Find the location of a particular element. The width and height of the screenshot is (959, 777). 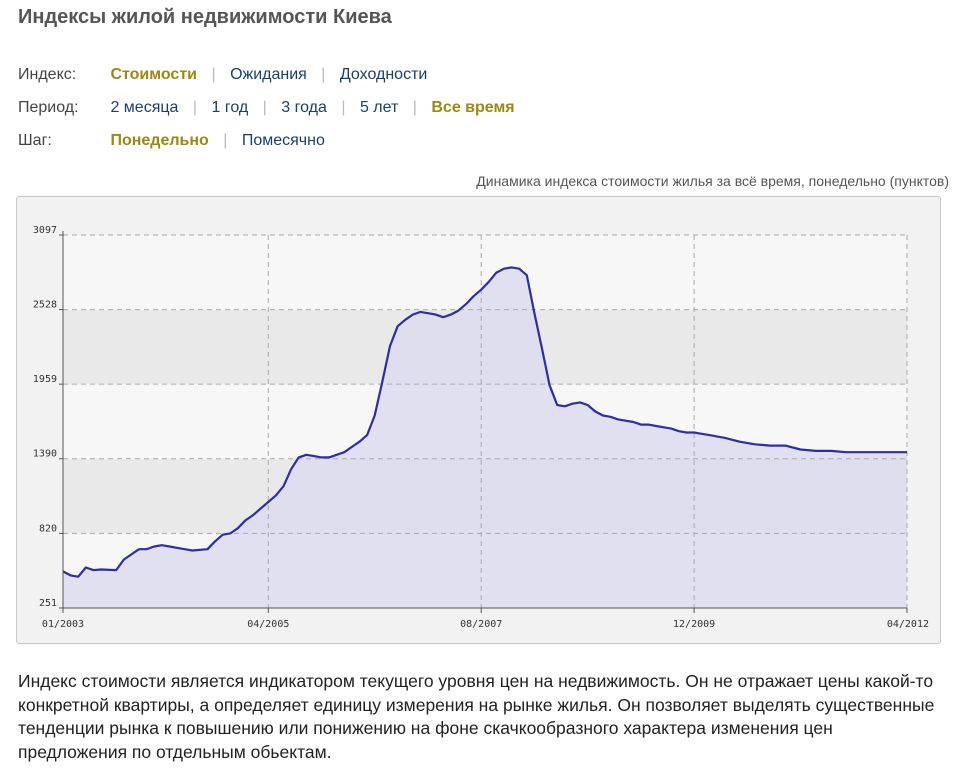

option-value-index: Стоимости is located at coordinates (153, 74).